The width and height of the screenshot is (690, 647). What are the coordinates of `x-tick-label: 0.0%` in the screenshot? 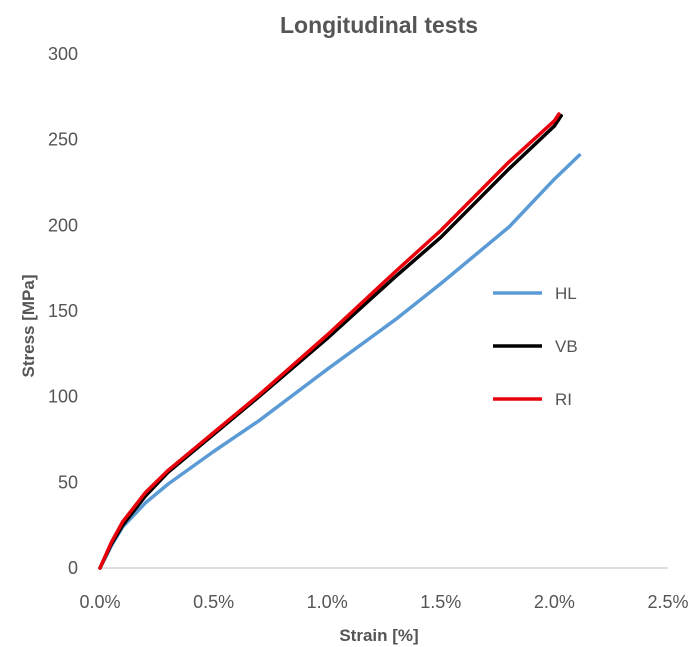 It's located at (99, 602).